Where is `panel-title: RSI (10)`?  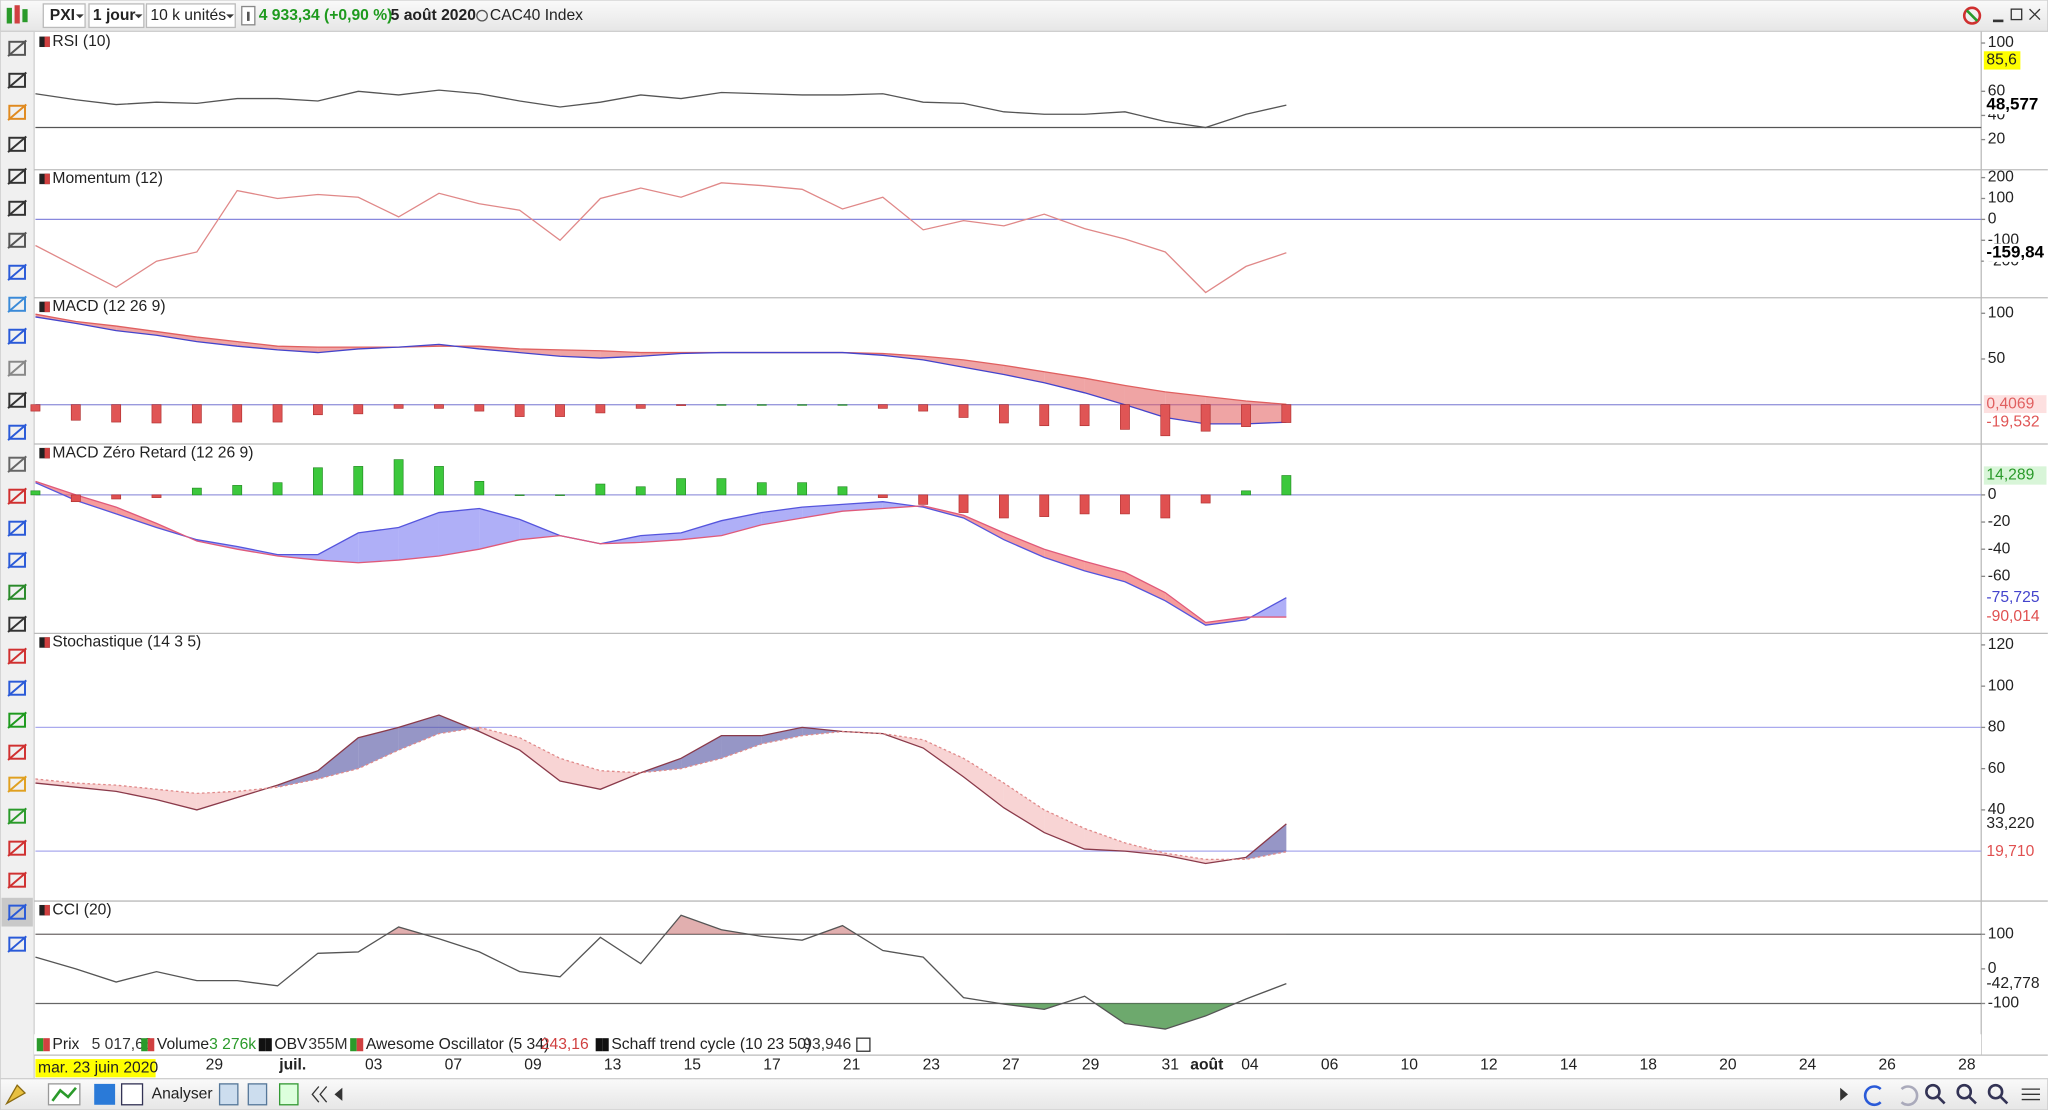
panel-title: RSI (10) is located at coordinates (81, 41).